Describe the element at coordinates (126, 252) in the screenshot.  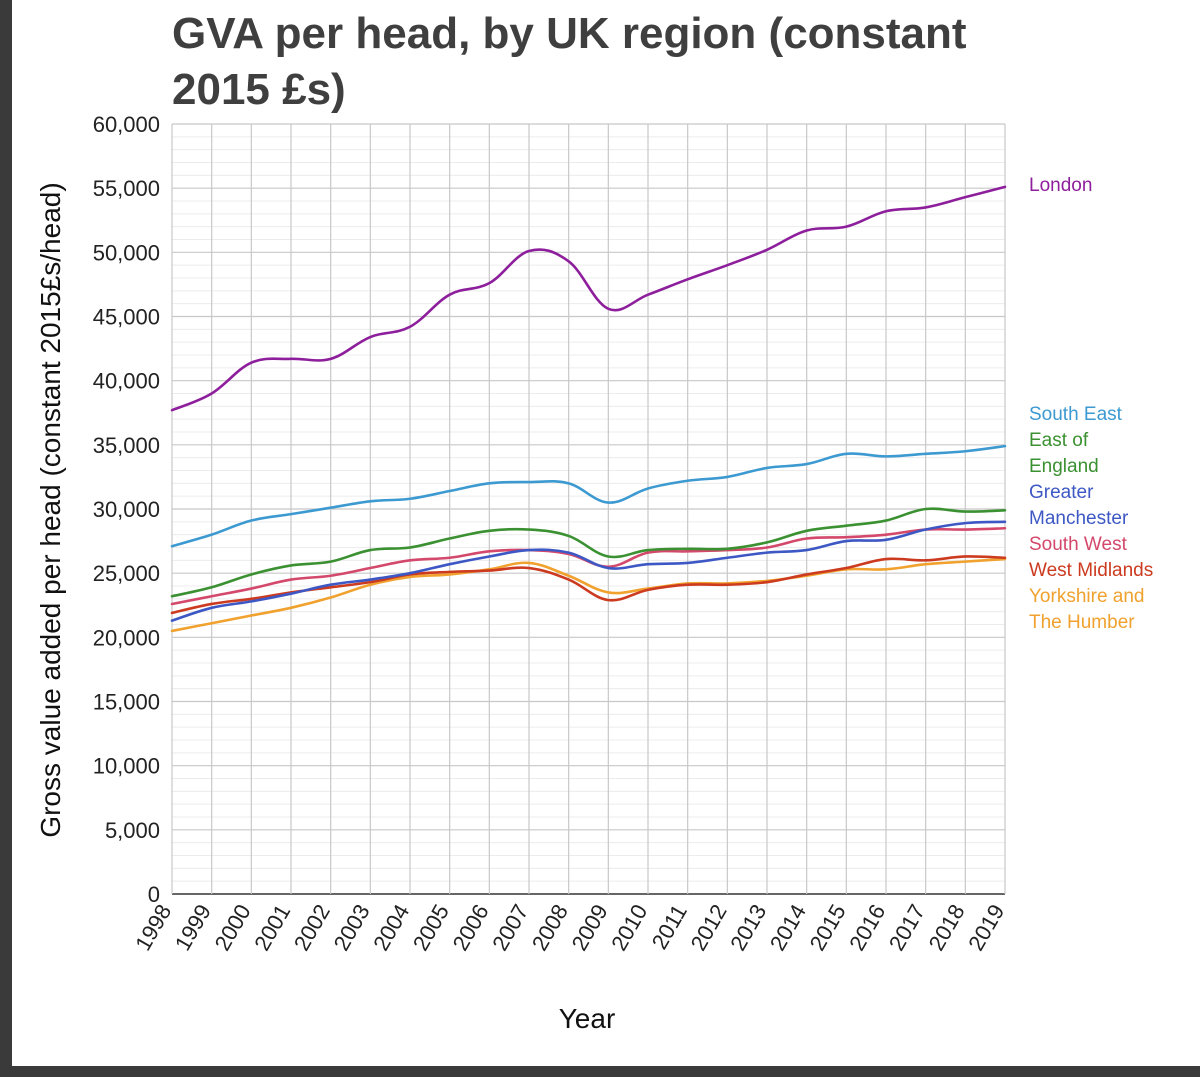
I see `y-tick-label: 50,000` at that location.